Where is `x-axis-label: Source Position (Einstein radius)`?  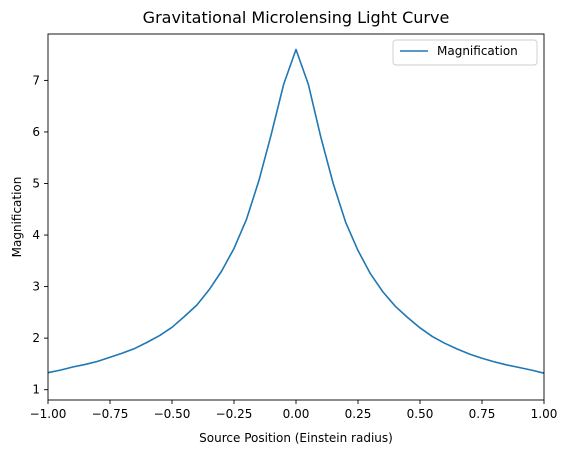
x-axis-label: Source Position (Einstein radius) is located at coordinates (296, 438).